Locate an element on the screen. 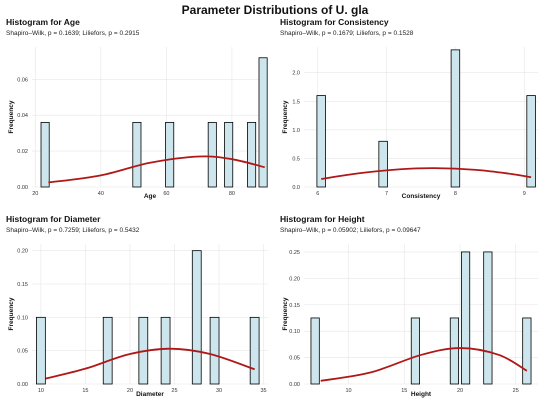  y-tick-label: 1.0 is located at coordinates (296, 131).